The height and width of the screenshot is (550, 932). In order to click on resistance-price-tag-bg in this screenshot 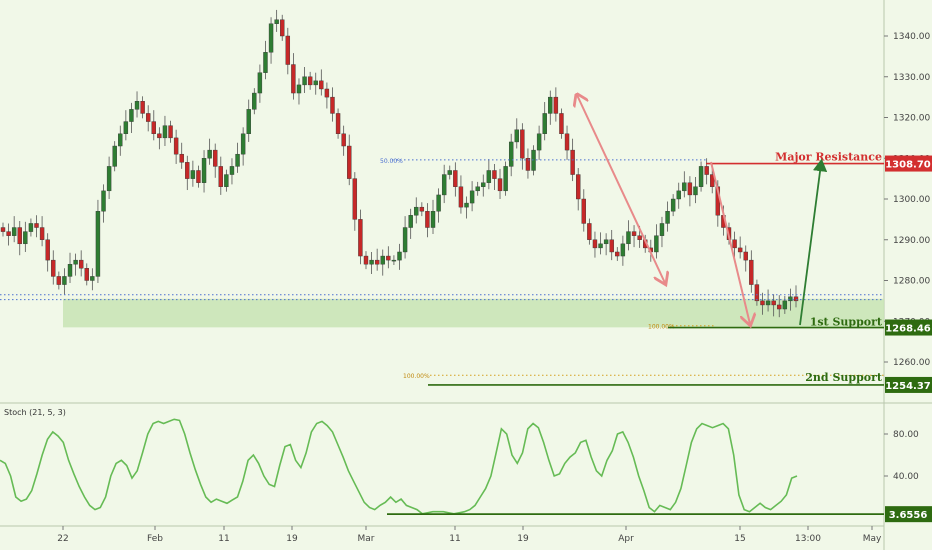, I will do `click(908, 163)`.